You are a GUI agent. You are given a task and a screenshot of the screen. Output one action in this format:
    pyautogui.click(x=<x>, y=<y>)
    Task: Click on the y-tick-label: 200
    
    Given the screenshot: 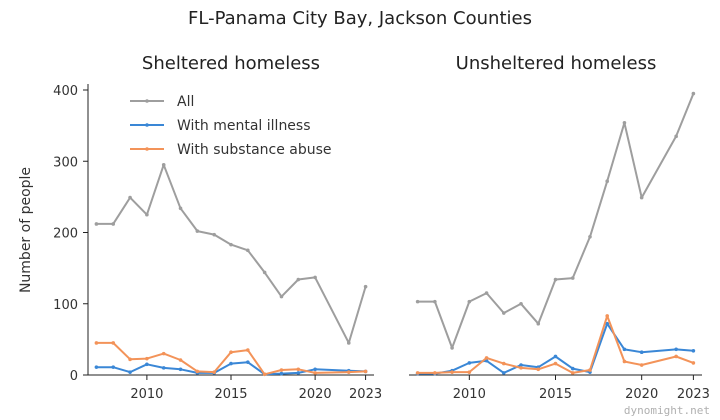 What is the action you would take?
    pyautogui.click(x=65, y=234)
    